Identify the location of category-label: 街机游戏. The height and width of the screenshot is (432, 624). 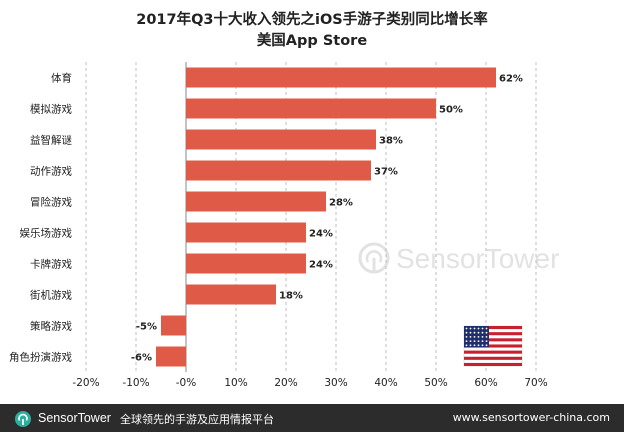
(51, 295).